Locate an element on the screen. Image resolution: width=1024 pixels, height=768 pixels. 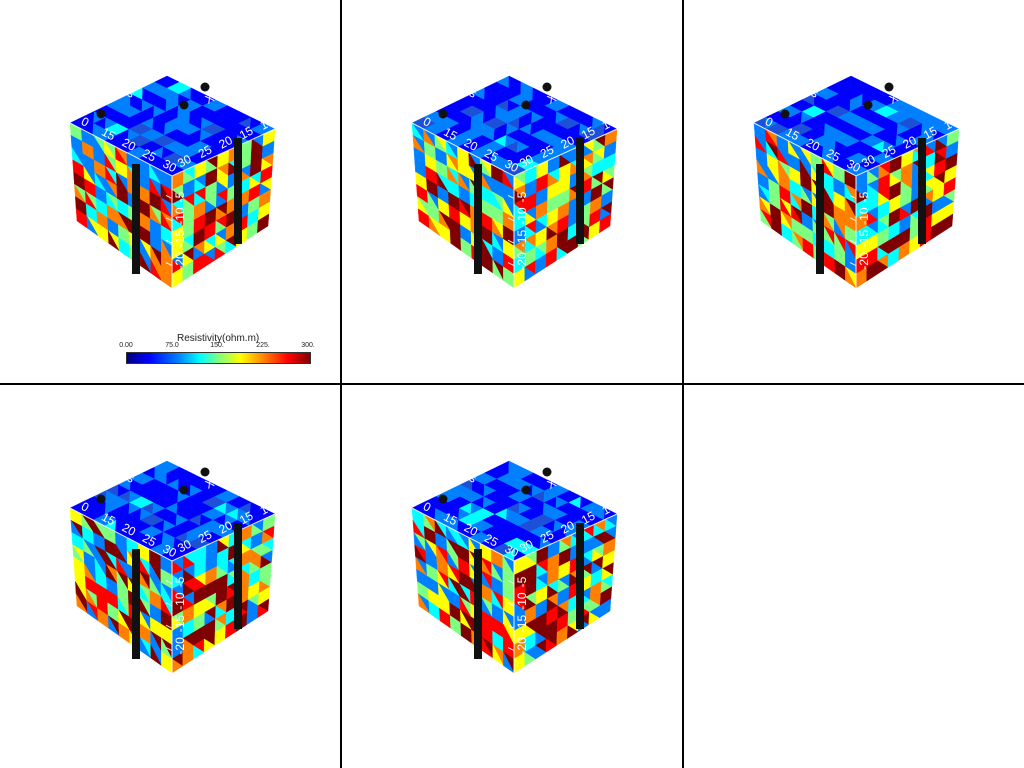
colorbar-tick-4: 300. is located at coordinates (308, 345).